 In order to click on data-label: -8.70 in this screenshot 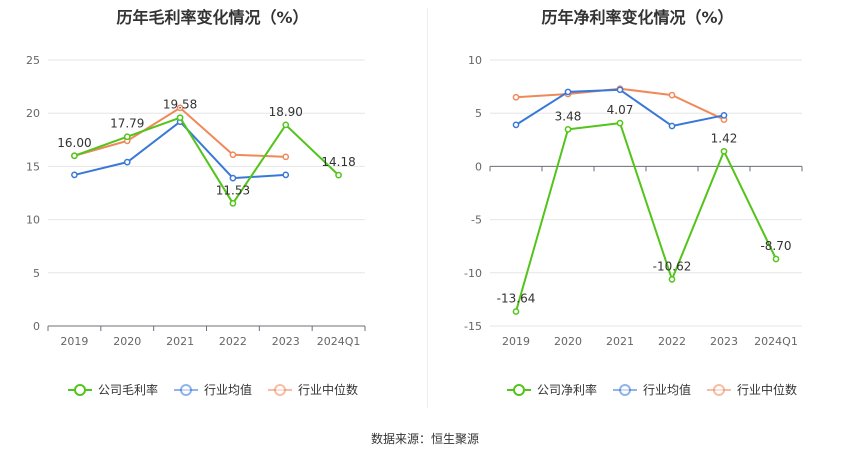, I will do `click(775, 246)`.